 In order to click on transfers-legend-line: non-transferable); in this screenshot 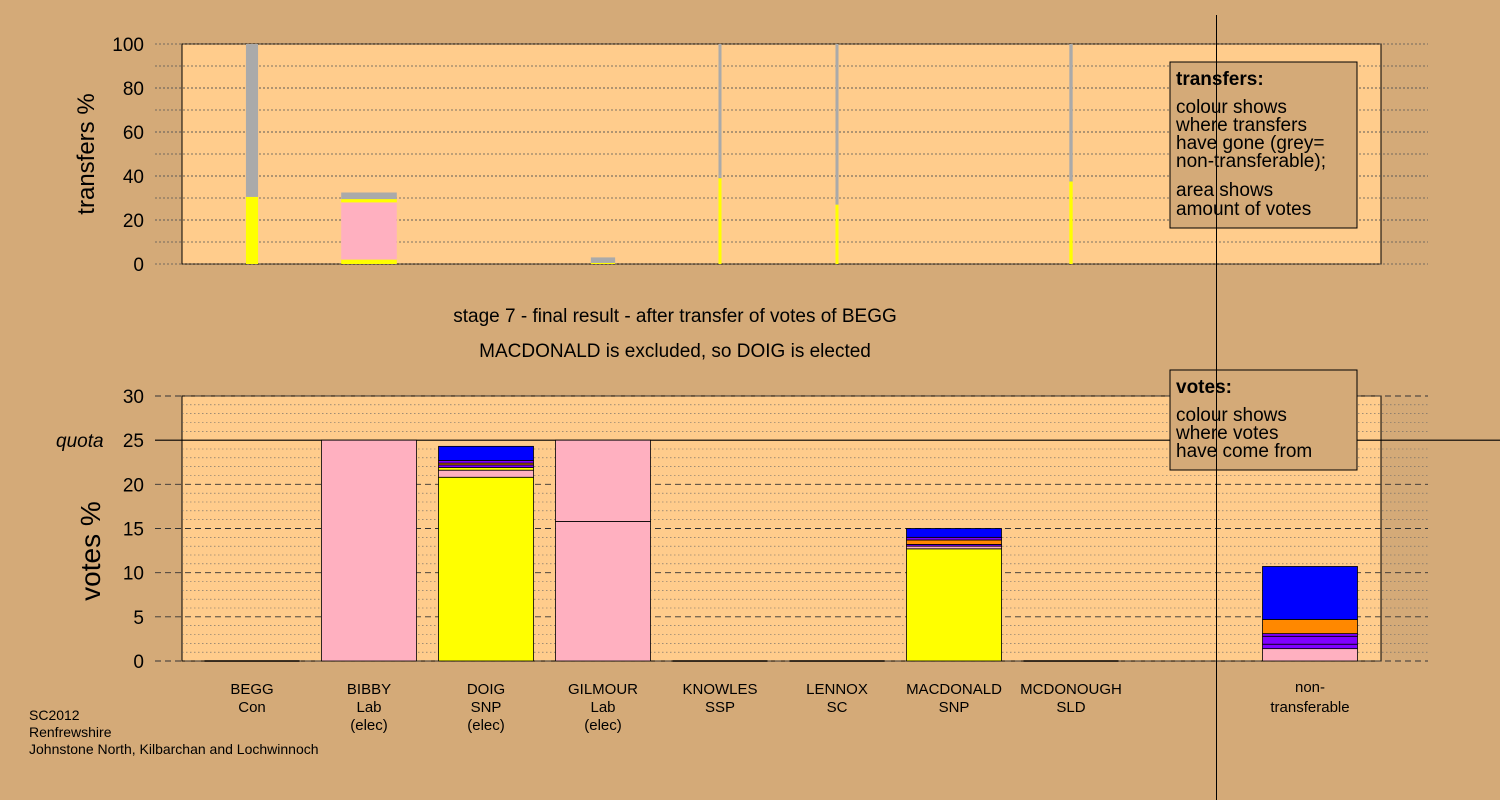, I will do `click(1251, 161)`.